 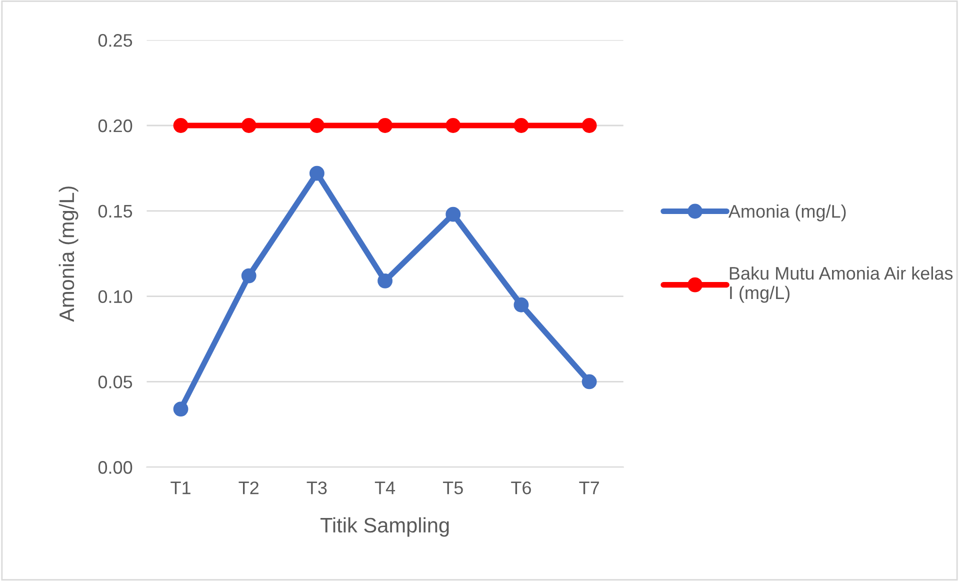 I want to click on legend-label: Amonia (mg/L), so click(x=787, y=213).